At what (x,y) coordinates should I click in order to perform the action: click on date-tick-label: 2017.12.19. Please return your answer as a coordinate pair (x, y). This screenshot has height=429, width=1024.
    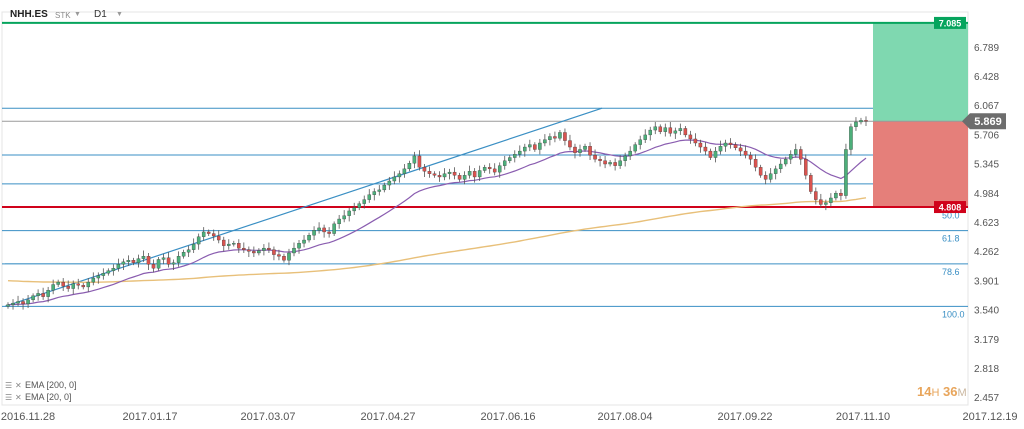
    Looking at the image, I should click on (989, 417).